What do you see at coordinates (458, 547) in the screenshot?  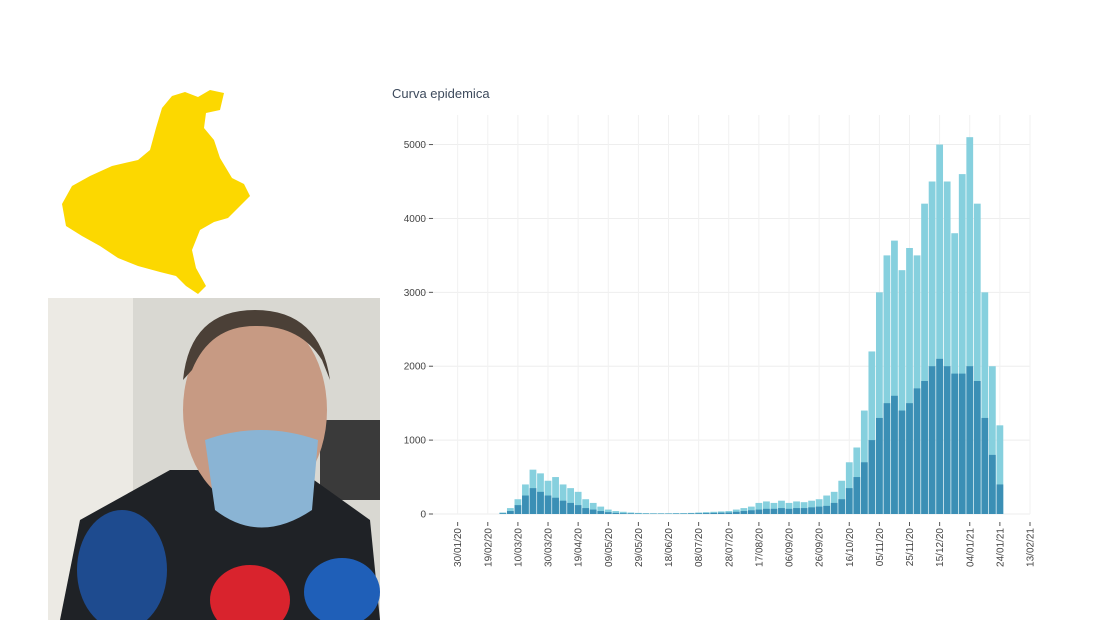 I see `x-tick-label: 30/01/20` at bounding box center [458, 547].